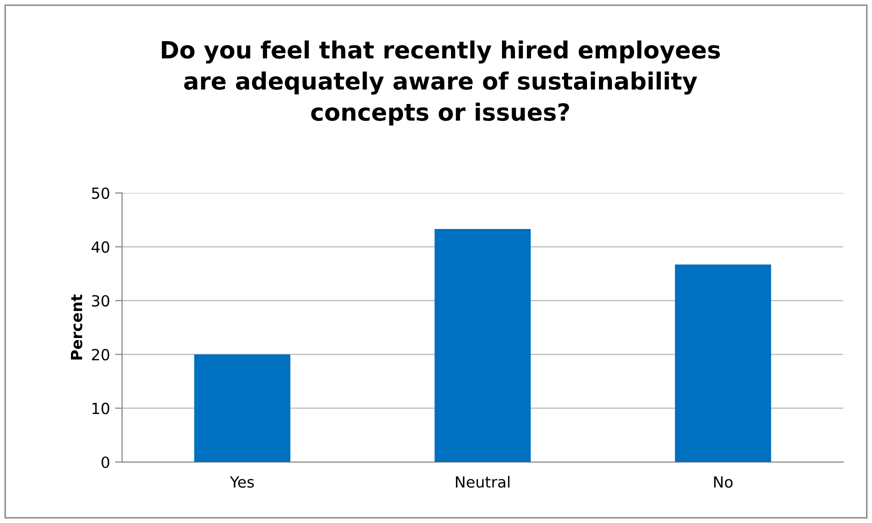 The height and width of the screenshot is (523, 872). Describe the element at coordinates (242, 482) in the screenshot. I see `x-tick-label: Yes` at that location.